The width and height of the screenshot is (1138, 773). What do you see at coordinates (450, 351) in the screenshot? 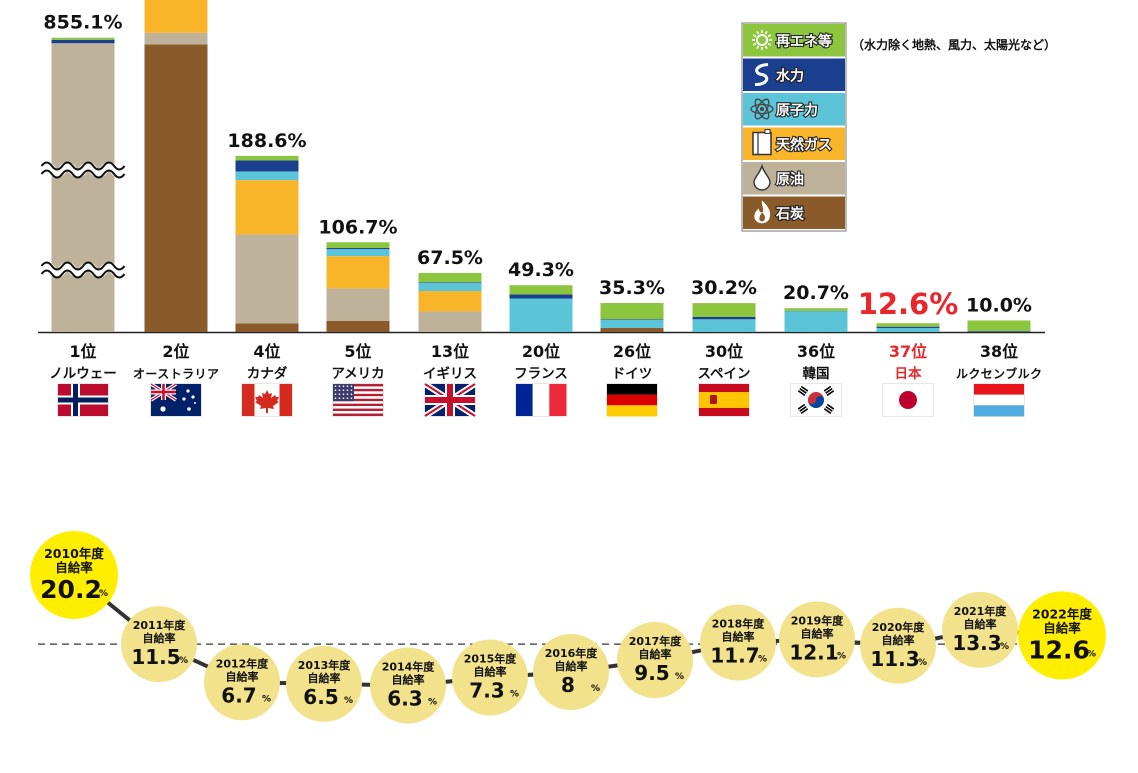
I see `country-rank: 13位` at bounding box center [450, 351].